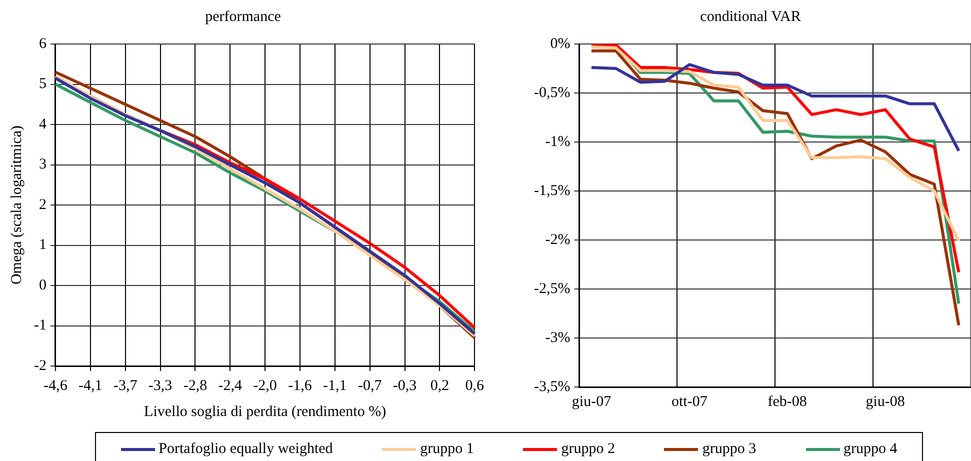 The width and height of the screenshot is (971, 461). I want to click on x-tick-label: -3,7, so click(125, 386).